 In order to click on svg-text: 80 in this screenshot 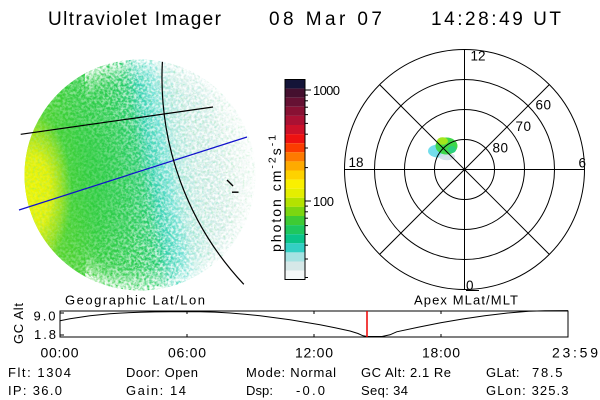, I will do `click(501, 148)`.